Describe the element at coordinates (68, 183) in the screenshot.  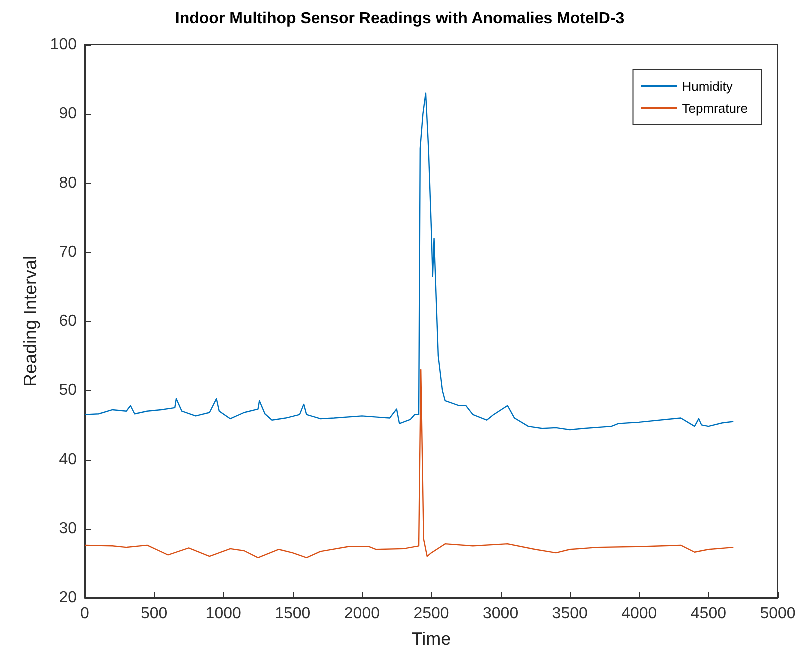
I see `y-tick-label: 80` at that location.